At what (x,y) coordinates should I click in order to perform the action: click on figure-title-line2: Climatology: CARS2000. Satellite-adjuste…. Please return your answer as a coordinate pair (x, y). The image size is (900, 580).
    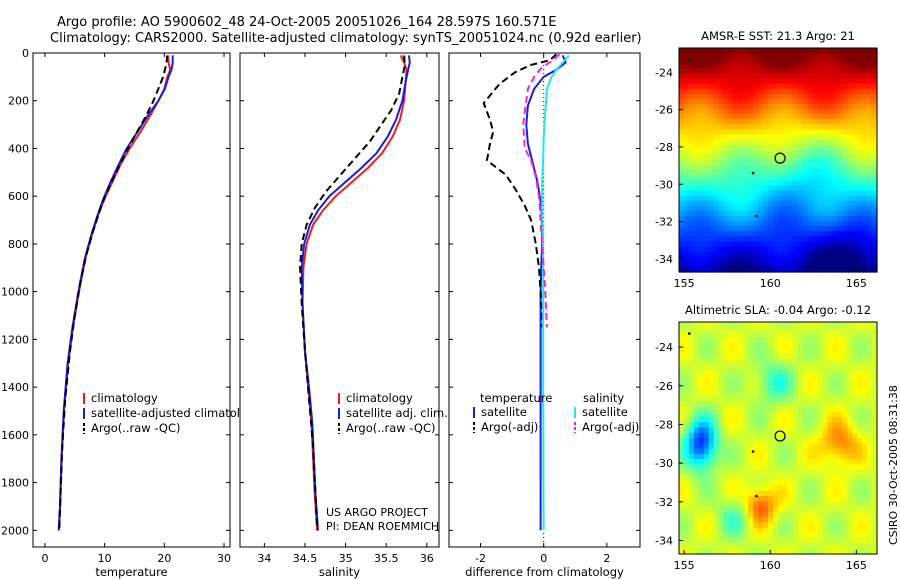
    Looking at the image, I should click on (346, 38).